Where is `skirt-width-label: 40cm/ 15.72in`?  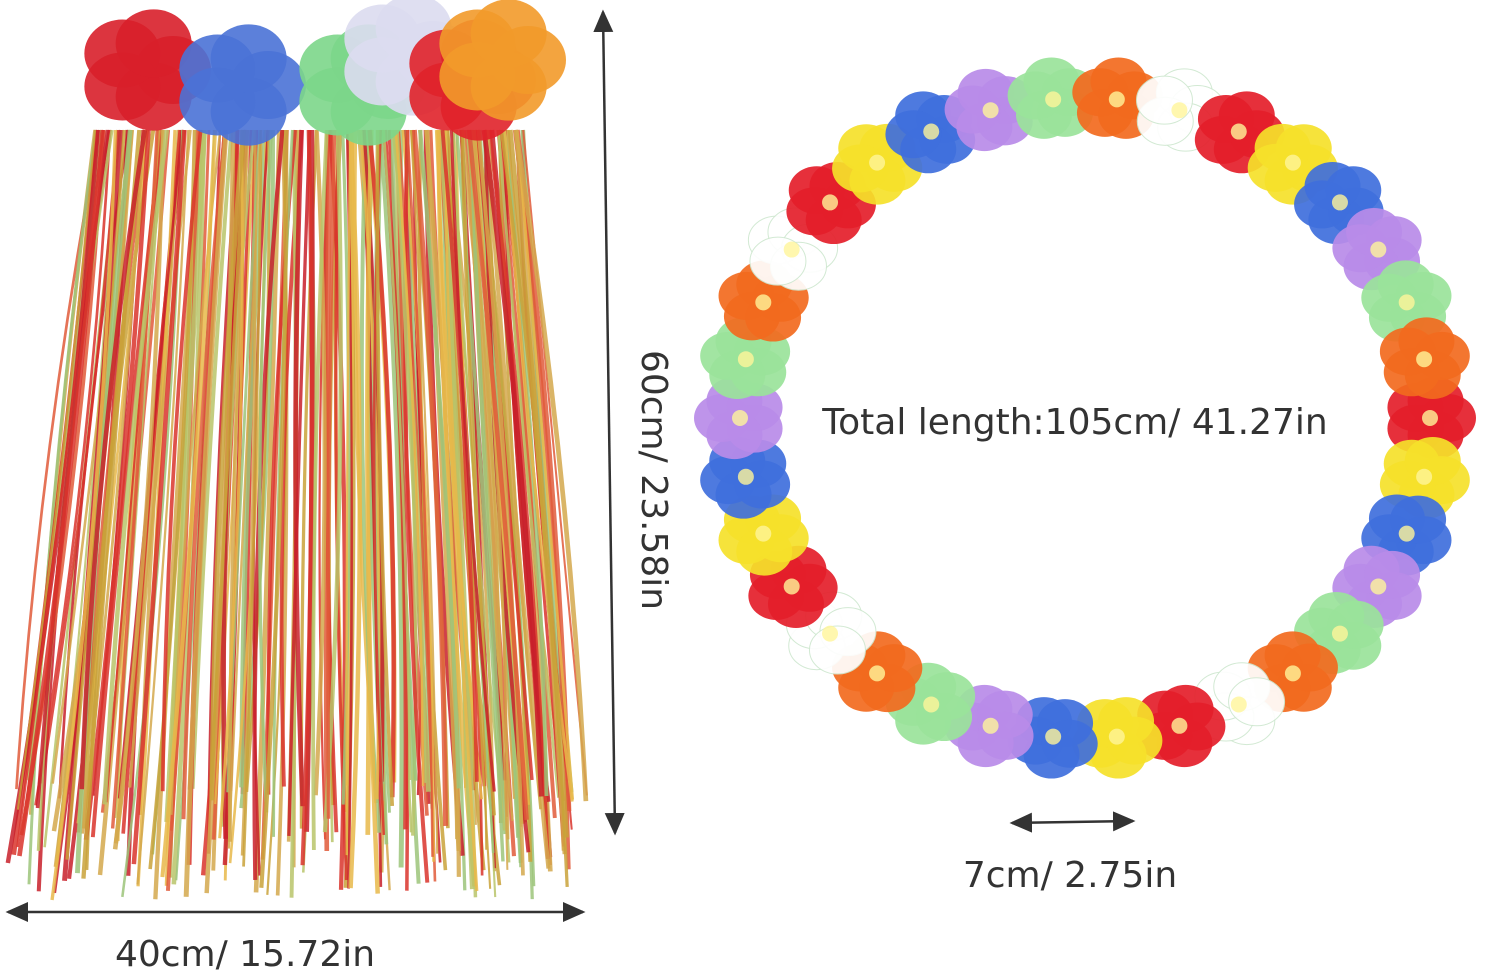
skirt-width-label: 40cm/ 15.72in is located at coordinates (245, 954).